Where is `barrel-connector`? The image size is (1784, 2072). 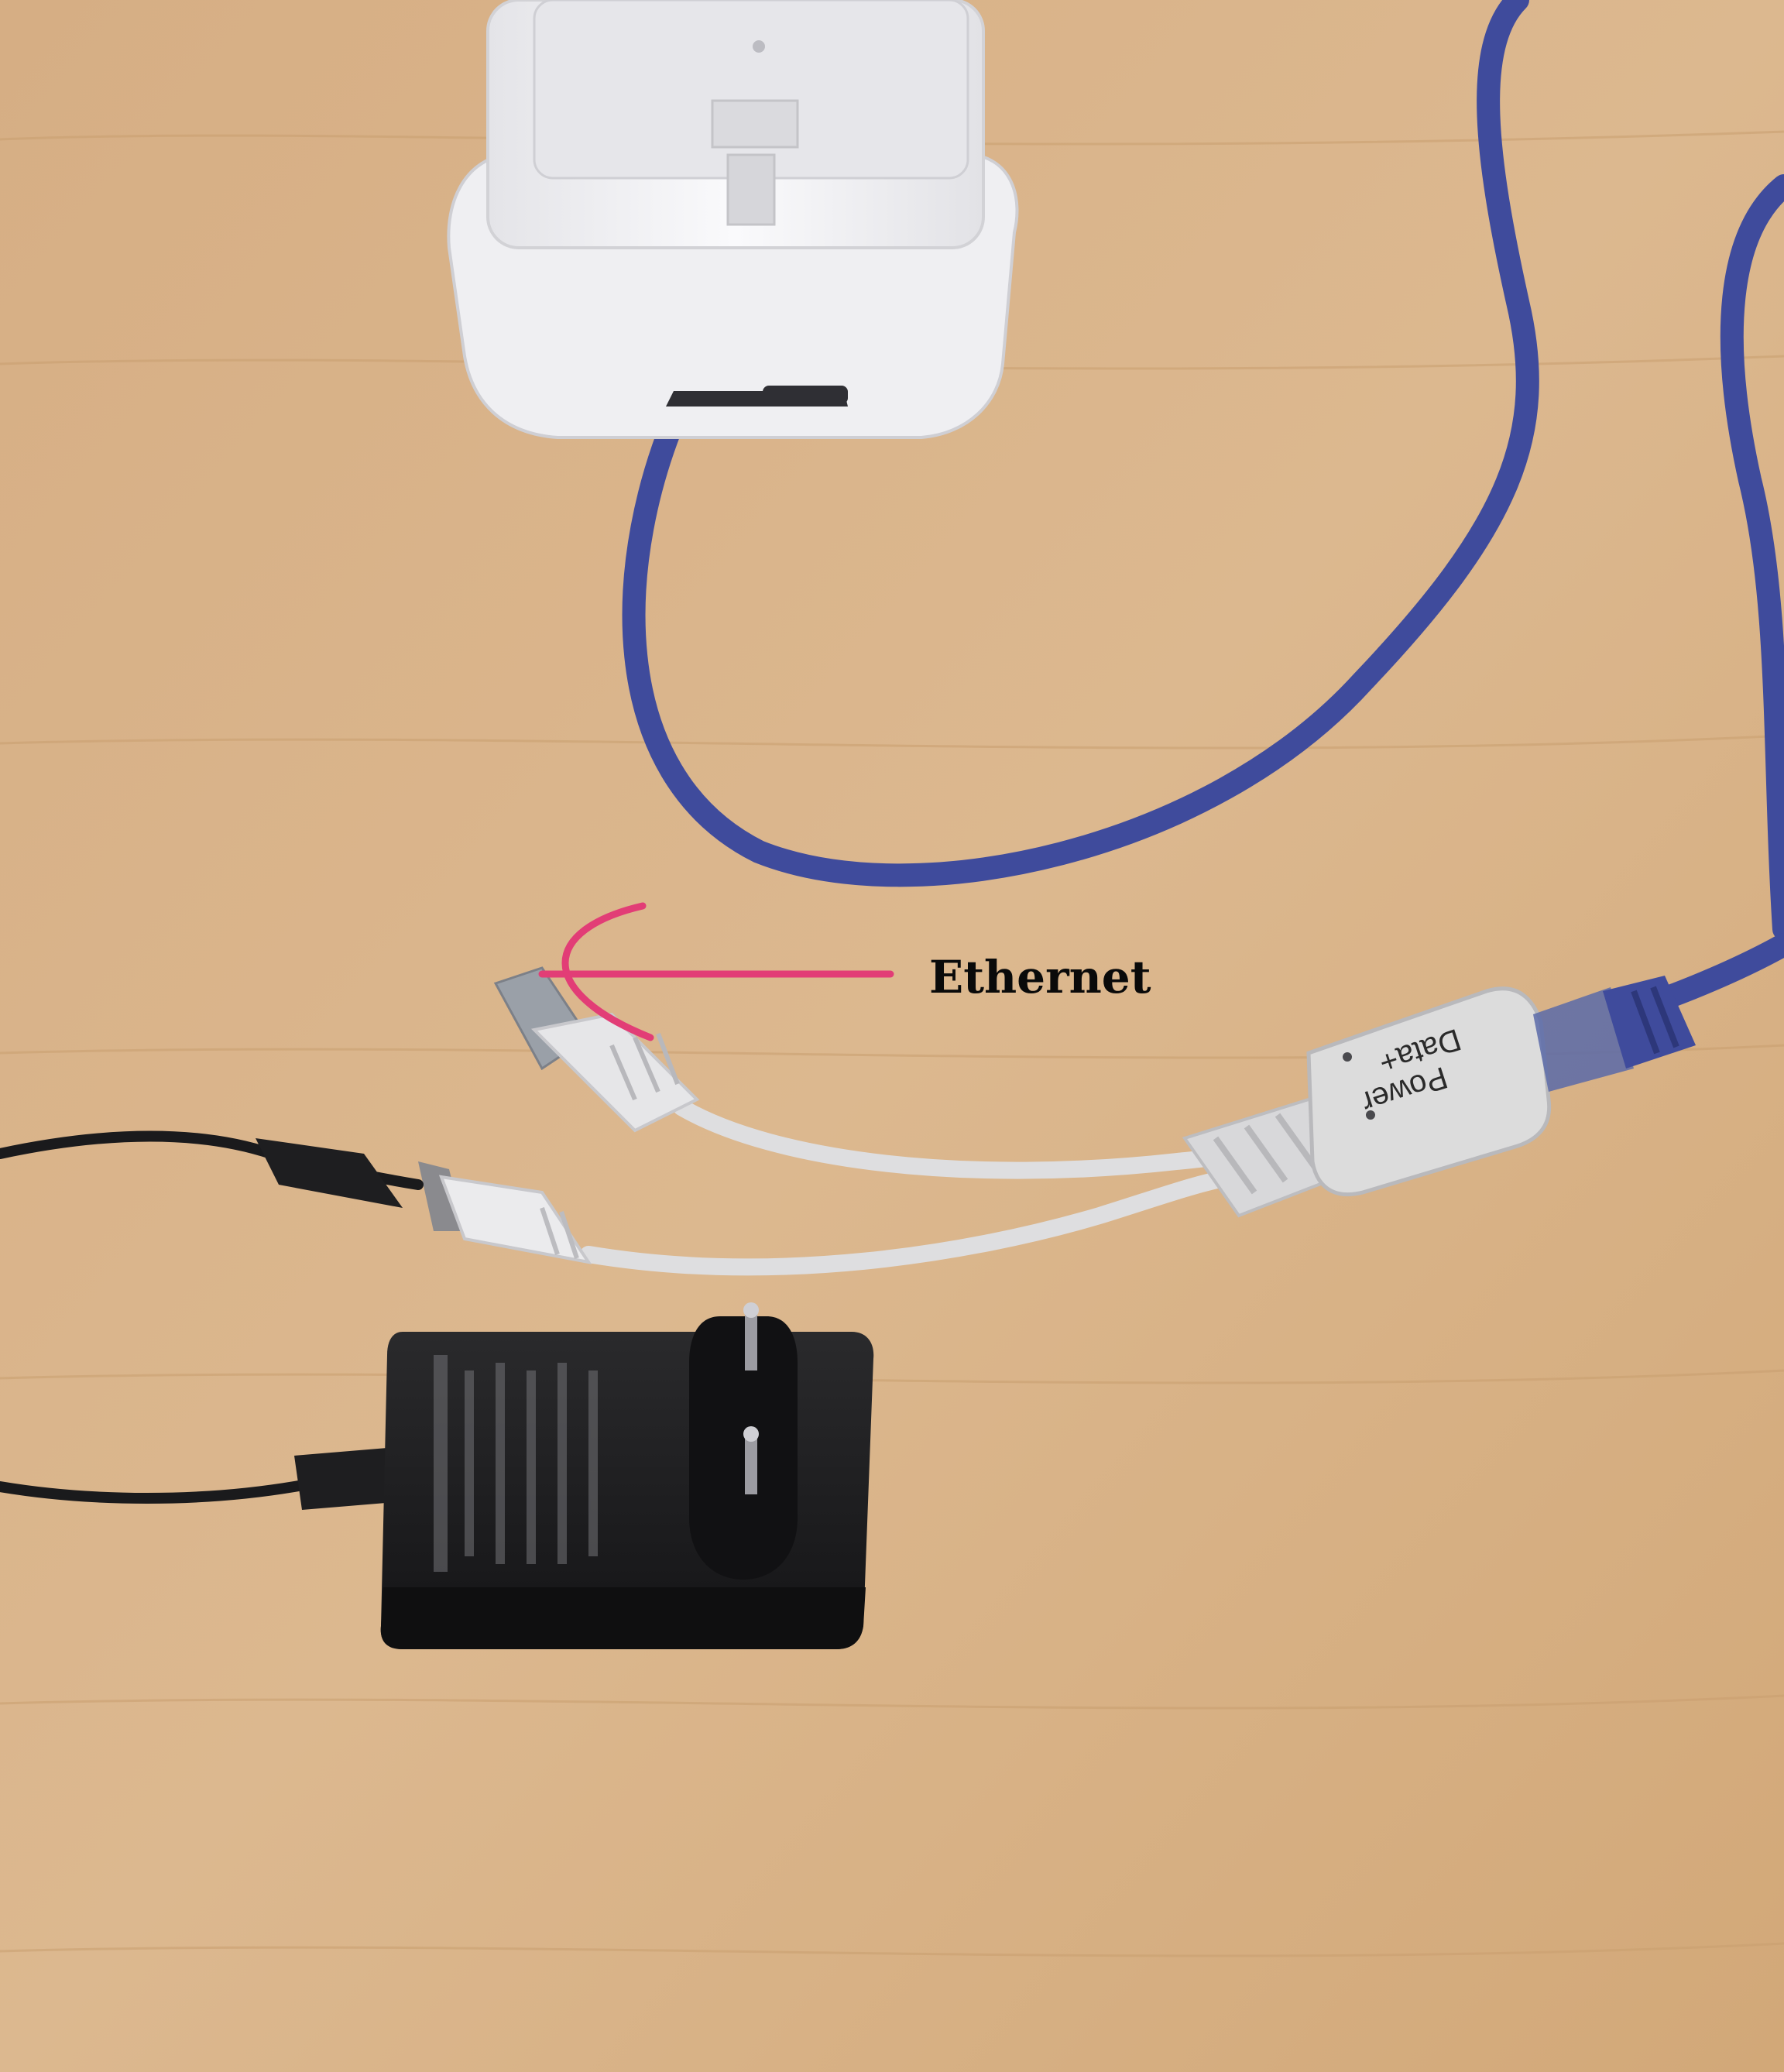 barrel-connector is located at coordinates (505, 1212).